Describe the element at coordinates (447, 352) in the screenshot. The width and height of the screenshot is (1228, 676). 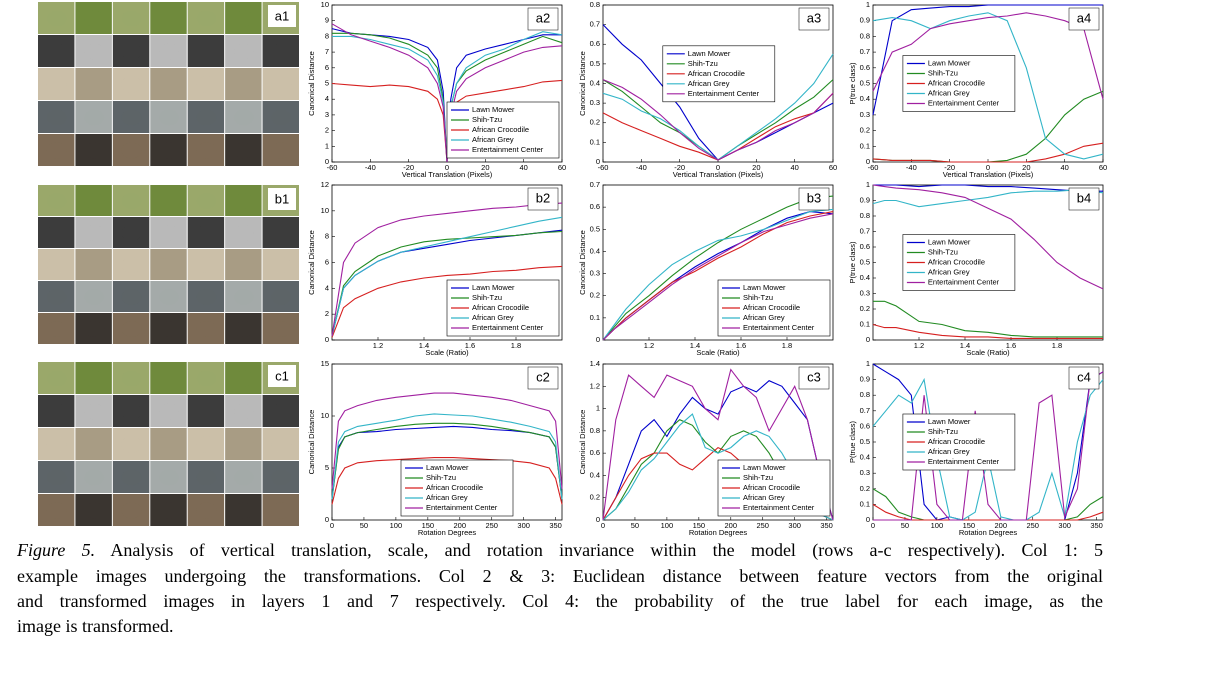
I see `x-axis-label: Scale (Ratio)` at that location.